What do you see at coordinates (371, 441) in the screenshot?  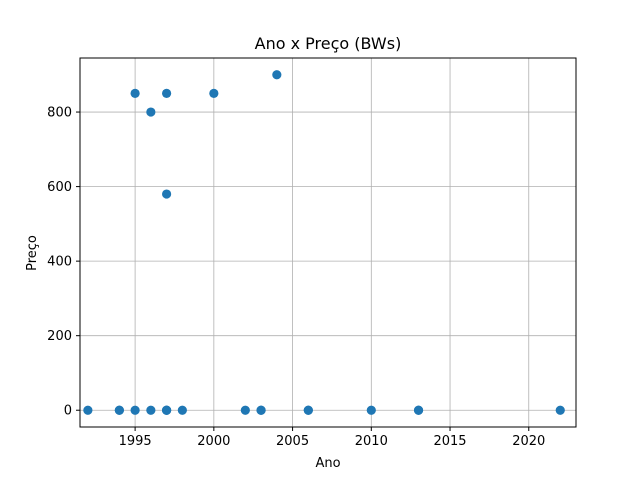 I see `x-tick-label: 2010` at bounding box center [371, 441].